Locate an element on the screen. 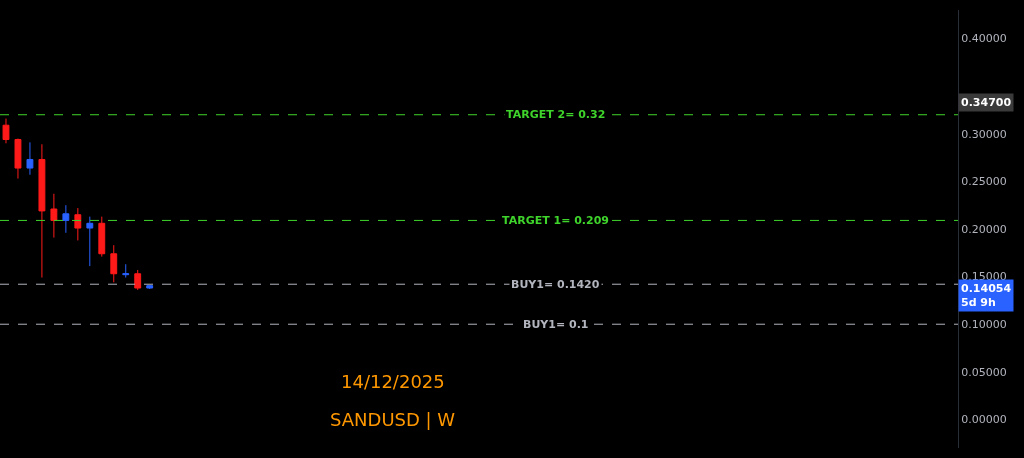 The height and width of the screenshot is (458, 1024). y-tick-label: 0.05000 is located at coordinates (984, 372).